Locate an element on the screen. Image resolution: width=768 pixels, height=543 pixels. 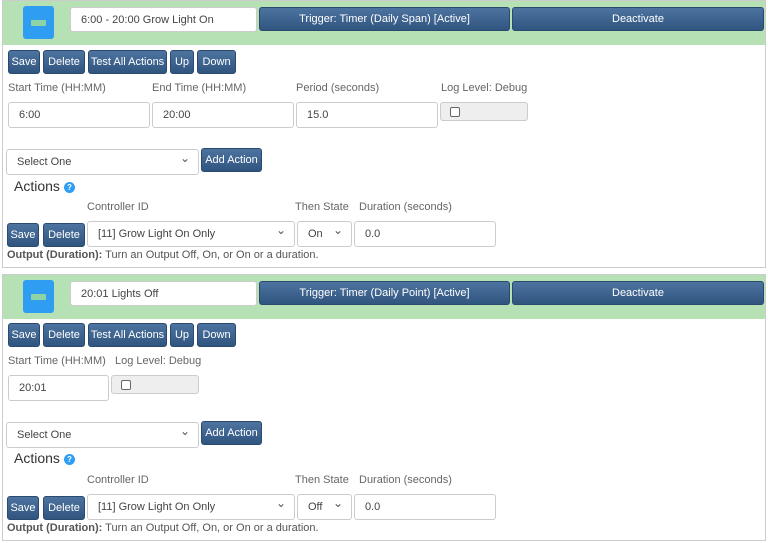
end-time-input: 20:00 is located at coordinates (223, 115).